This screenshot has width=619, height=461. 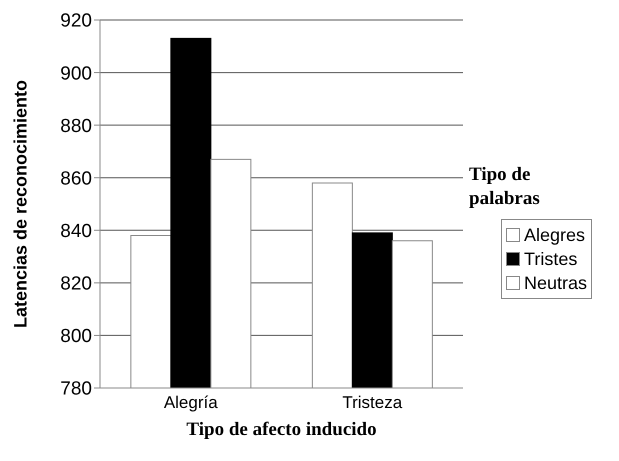 I want to click on y-axis-title: Latencias de reconocimiento, so click(x=20, y=204).